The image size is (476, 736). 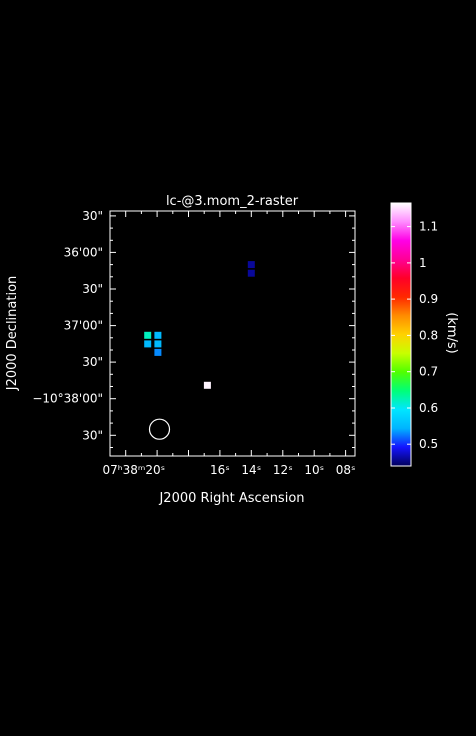 What do you see at coordinates (133, 470) in the screenshot?
I see `x-tick-label: 07ʰ38ᵐ20ˢ` at bounding box center [133, 470].